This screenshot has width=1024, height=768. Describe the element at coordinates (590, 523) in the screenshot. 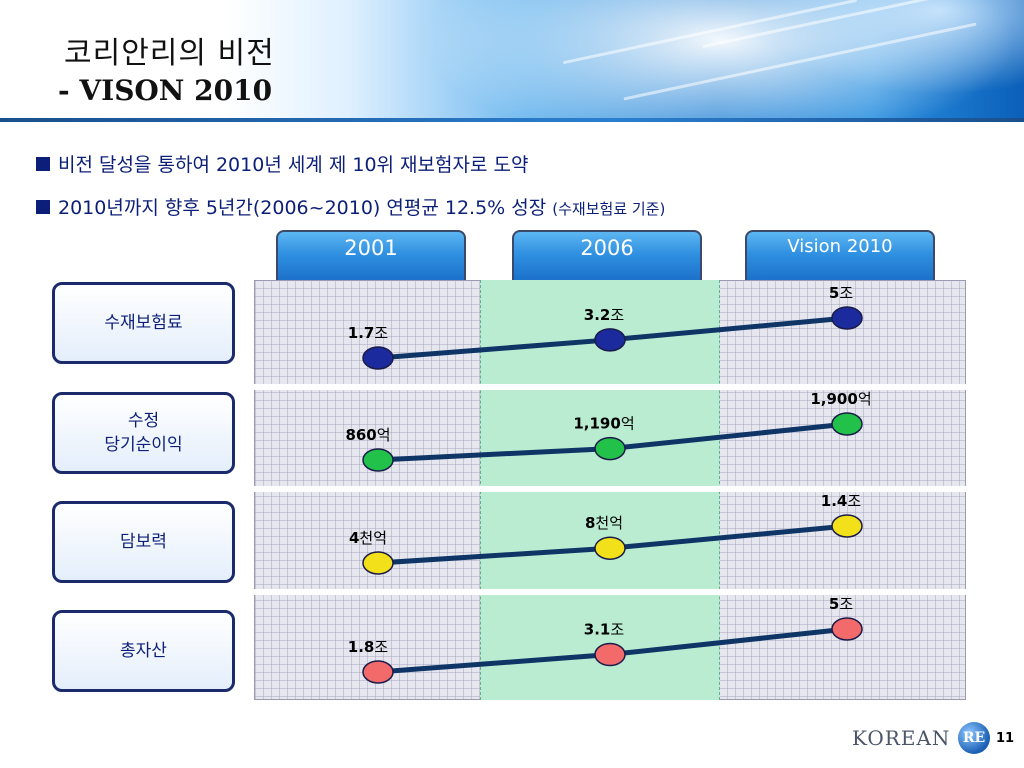

I see `data-label-value: 8` at that location.